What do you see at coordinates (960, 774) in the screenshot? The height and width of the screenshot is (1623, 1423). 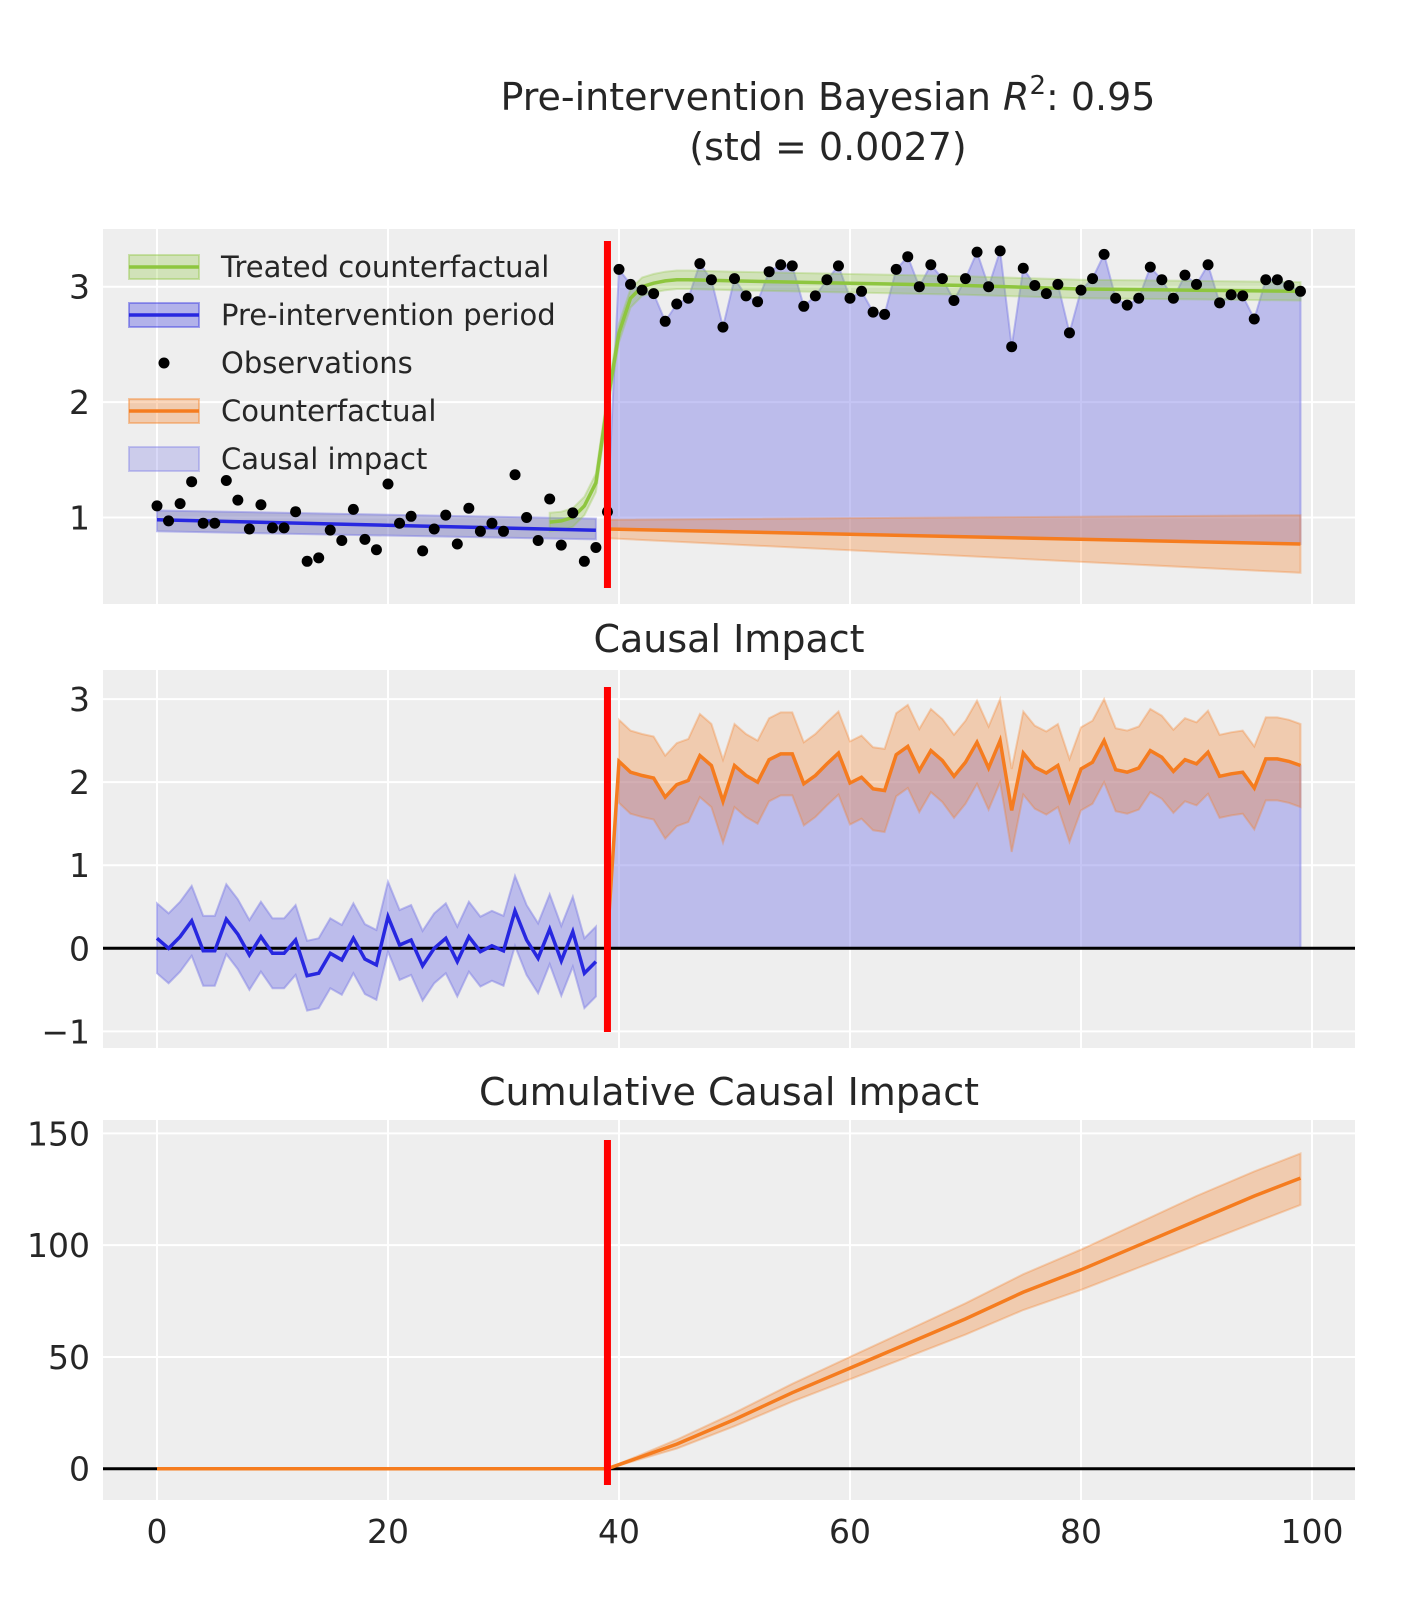 I see `post-impact-band` at bounding box center [960, 774].